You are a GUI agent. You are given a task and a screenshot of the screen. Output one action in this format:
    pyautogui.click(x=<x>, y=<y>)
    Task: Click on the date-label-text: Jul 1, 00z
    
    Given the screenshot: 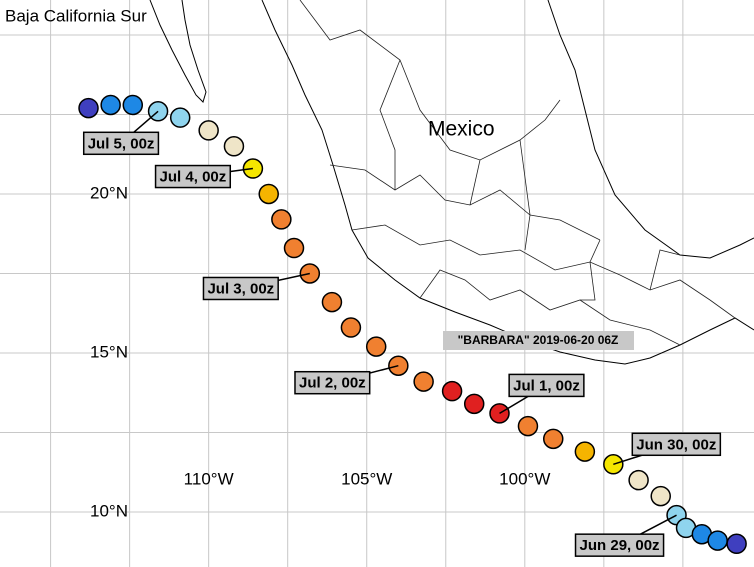 What is the action you would take?
    pyautogui.click(x=546, y=385)
    